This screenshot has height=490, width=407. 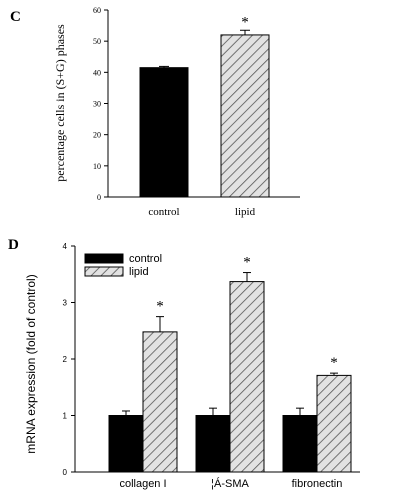 What do you see at coordinates (31, 363) in the screenshot?
I see `panel-d-y-axis-title: mRNA expression (fold of control)` at bounding box center [31, 363].